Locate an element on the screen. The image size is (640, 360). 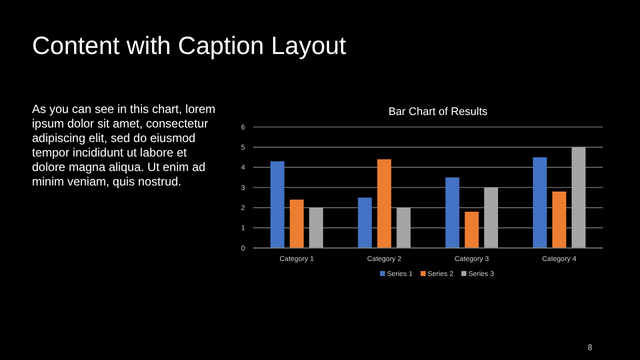
chart-title: Bar Chart of Results is located at coordinates (438, 112).